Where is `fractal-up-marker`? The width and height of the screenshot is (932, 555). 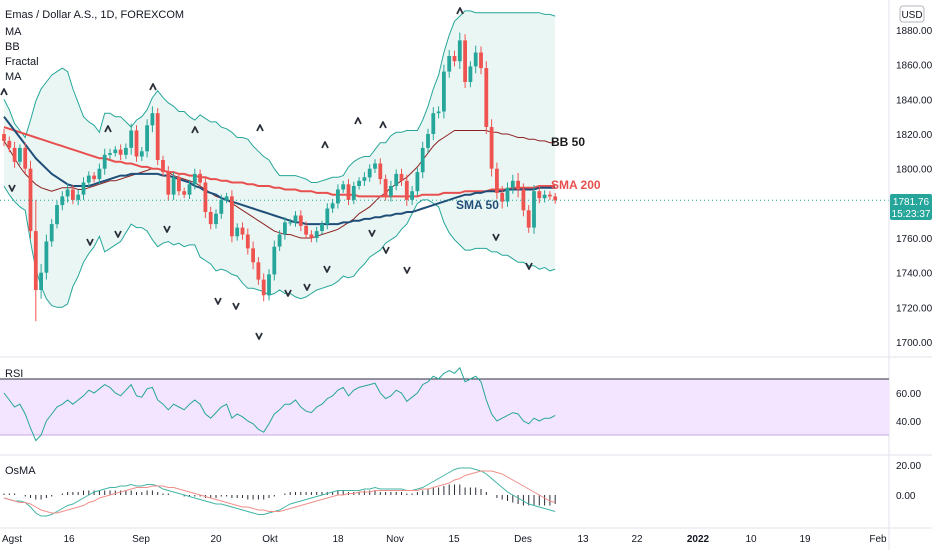 fractal-up-marker is located at coordinates (153, 87).